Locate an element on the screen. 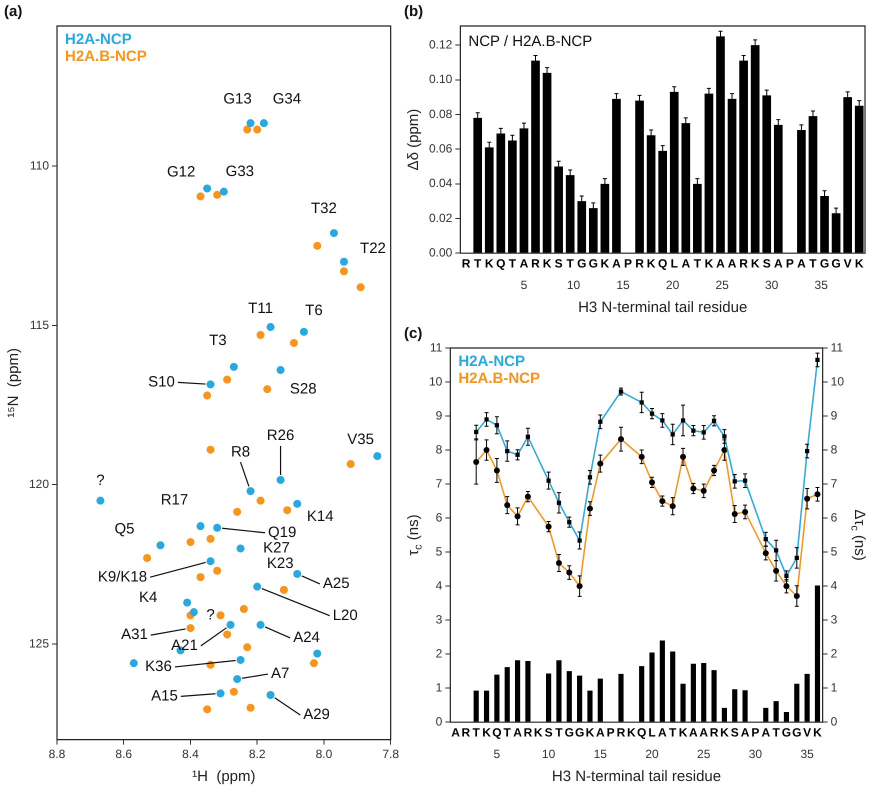 Image resolution: width=873 pixels, height=791 pixels. y-tick-label: 2 is located at coordinates (439, 653).